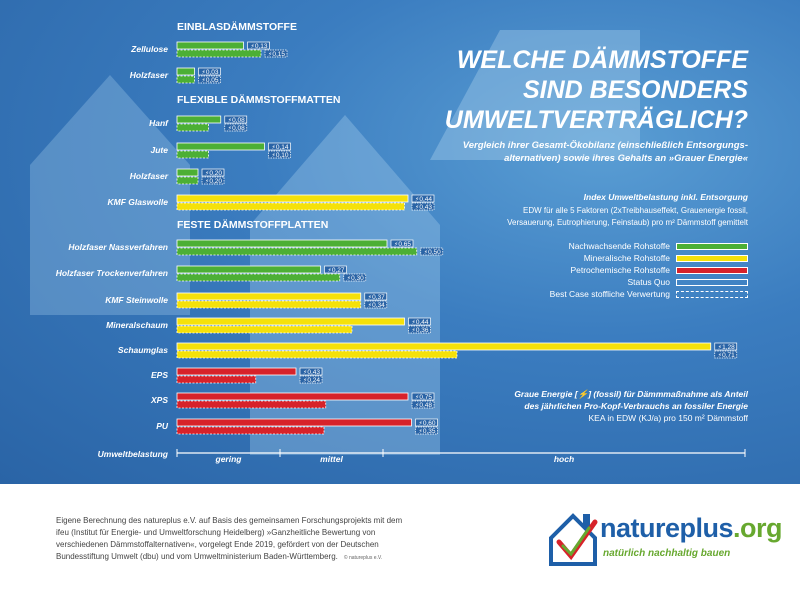 The width and height of the screenshot is (800, 592). Describe the element at coordinates (728, 347) in the screenshot. I see `energy-value: 1,28` at that location.